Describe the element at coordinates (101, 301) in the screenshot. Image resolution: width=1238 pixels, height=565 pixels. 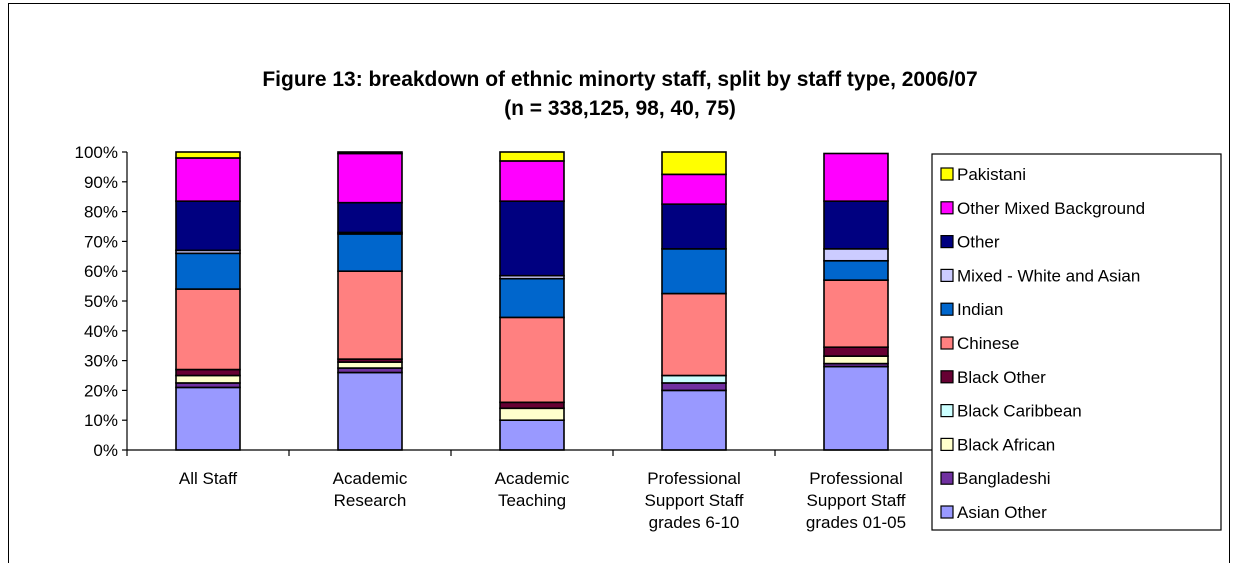
I see `y-tick-label: 50%` at that location.